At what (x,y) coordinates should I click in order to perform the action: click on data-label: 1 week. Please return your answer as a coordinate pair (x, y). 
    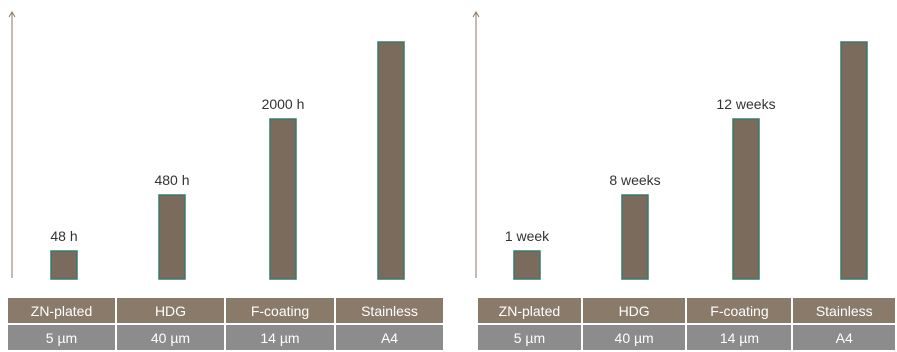
    Looking at the image, I should click on (527, 236).